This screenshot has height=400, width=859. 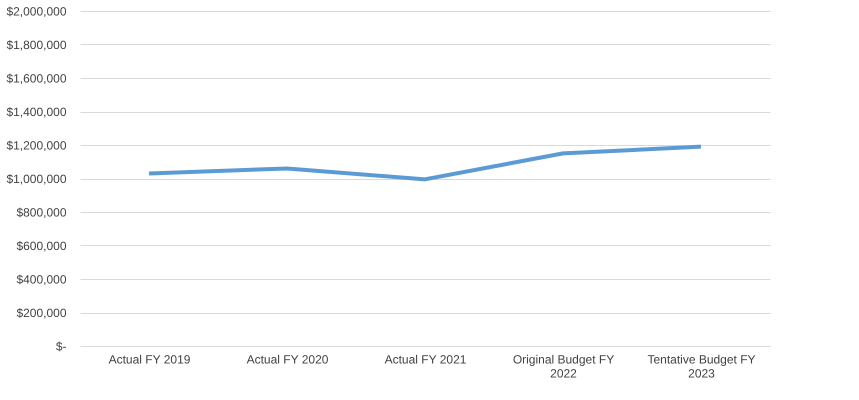 What do you see at coordinates (425, 163) in the screenshot?
I see `line-series` at bounding box center [425, 163].